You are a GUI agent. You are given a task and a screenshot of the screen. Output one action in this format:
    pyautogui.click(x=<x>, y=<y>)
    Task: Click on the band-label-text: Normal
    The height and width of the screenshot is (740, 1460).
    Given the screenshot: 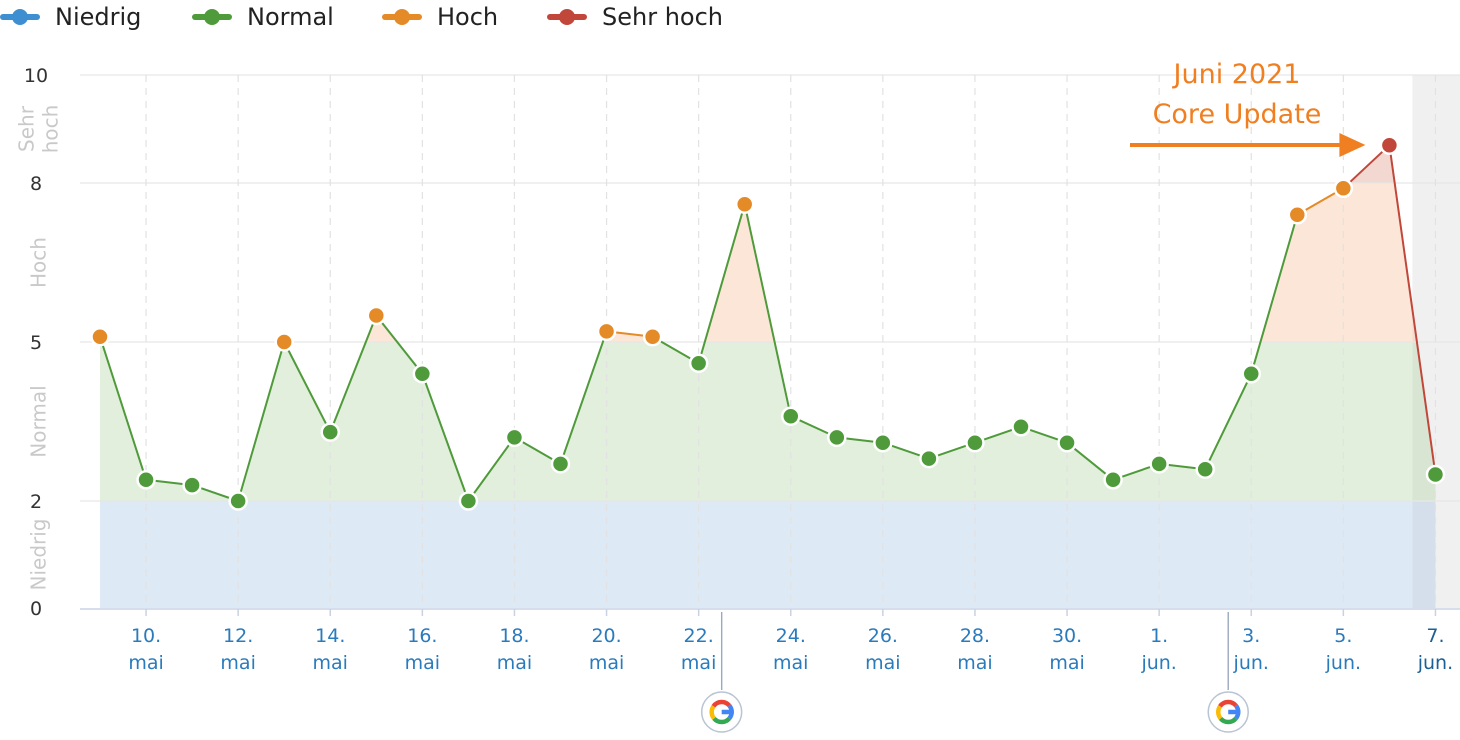 What is the action you would take?
    pyautogui.click(x=39, y=421)
    